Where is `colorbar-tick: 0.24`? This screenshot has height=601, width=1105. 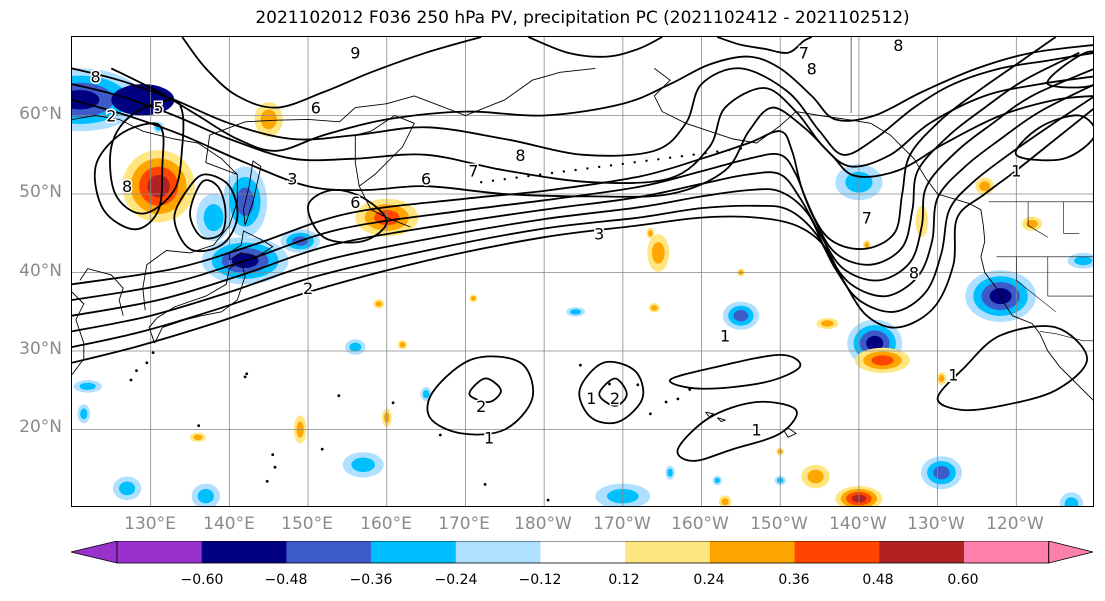 colorbar-tick: 0.24 is located at coordinates (709, 580).